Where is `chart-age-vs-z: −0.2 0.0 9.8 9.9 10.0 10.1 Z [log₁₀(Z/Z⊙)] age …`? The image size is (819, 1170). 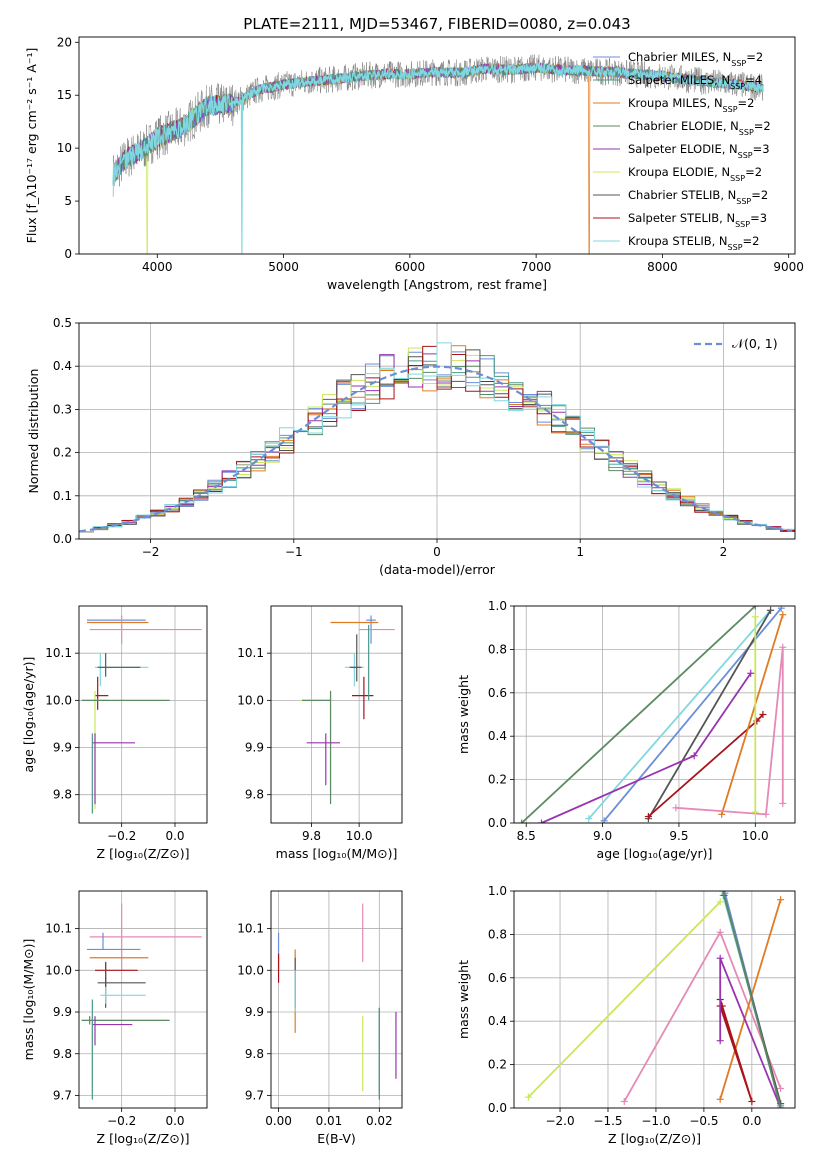
chart-age-vs-z: −0.2 0.0 9.8 9.9 10.0 10.1 Z [log₁₀(Z/Z⊙)] age … is located at coordinates (114, 733).